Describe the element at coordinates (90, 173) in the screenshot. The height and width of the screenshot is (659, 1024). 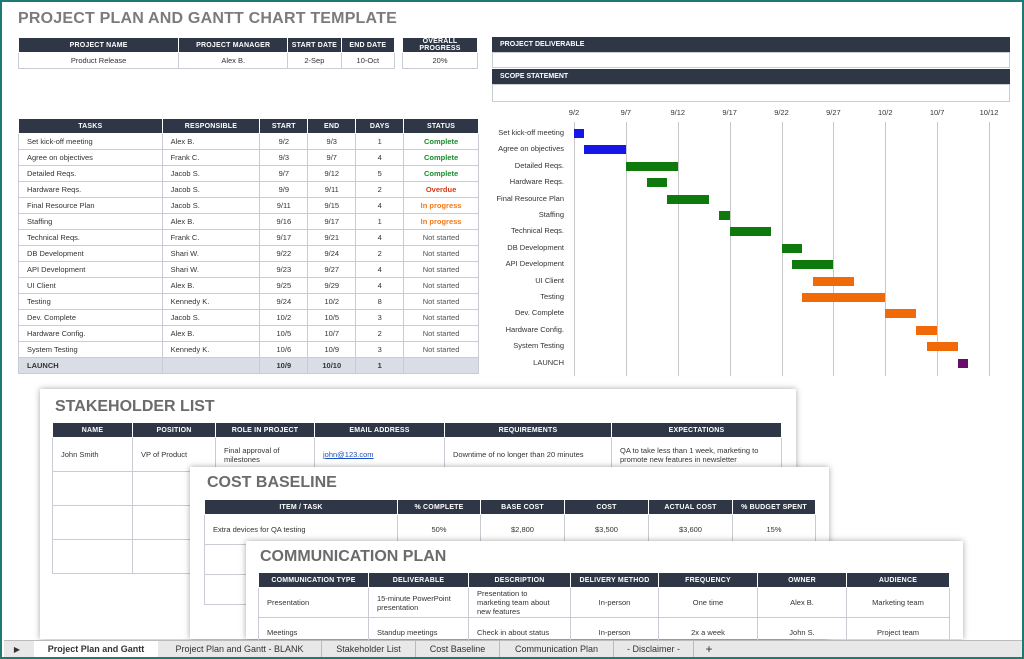
I see `task-name-cell: Detailed Reqs.` at that location.